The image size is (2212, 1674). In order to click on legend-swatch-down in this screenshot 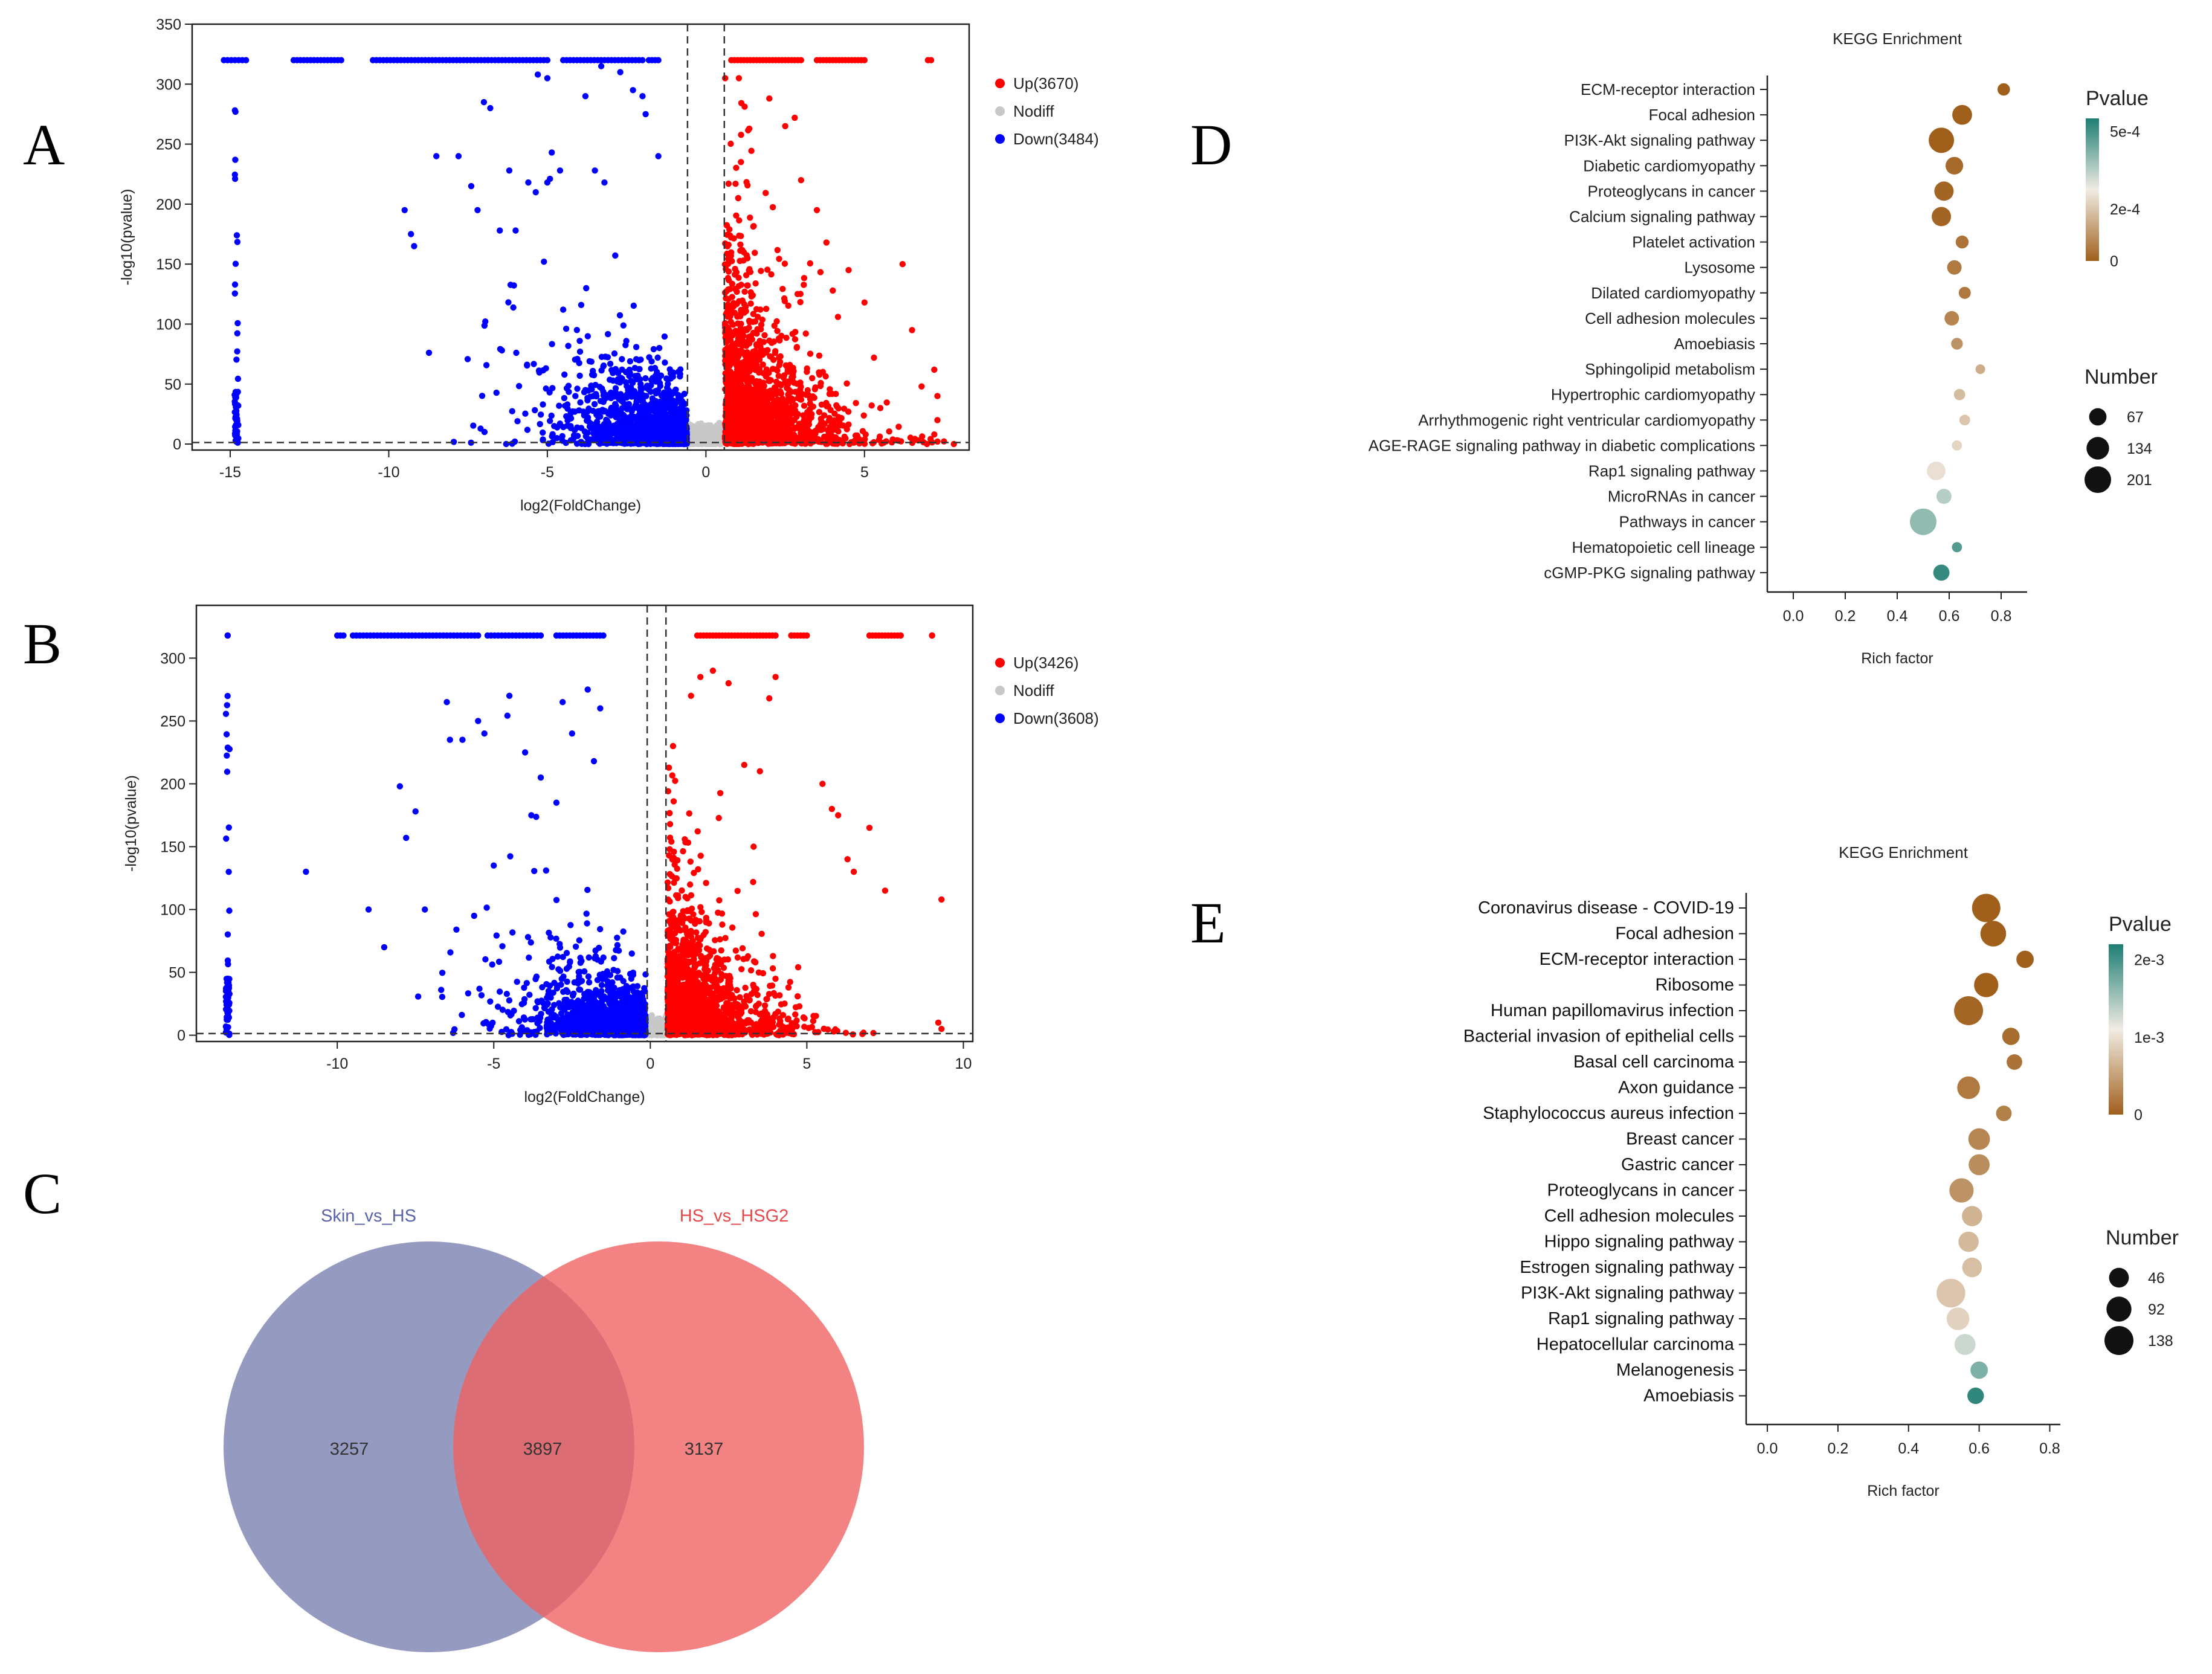, I will do `click(1000, 139)`.